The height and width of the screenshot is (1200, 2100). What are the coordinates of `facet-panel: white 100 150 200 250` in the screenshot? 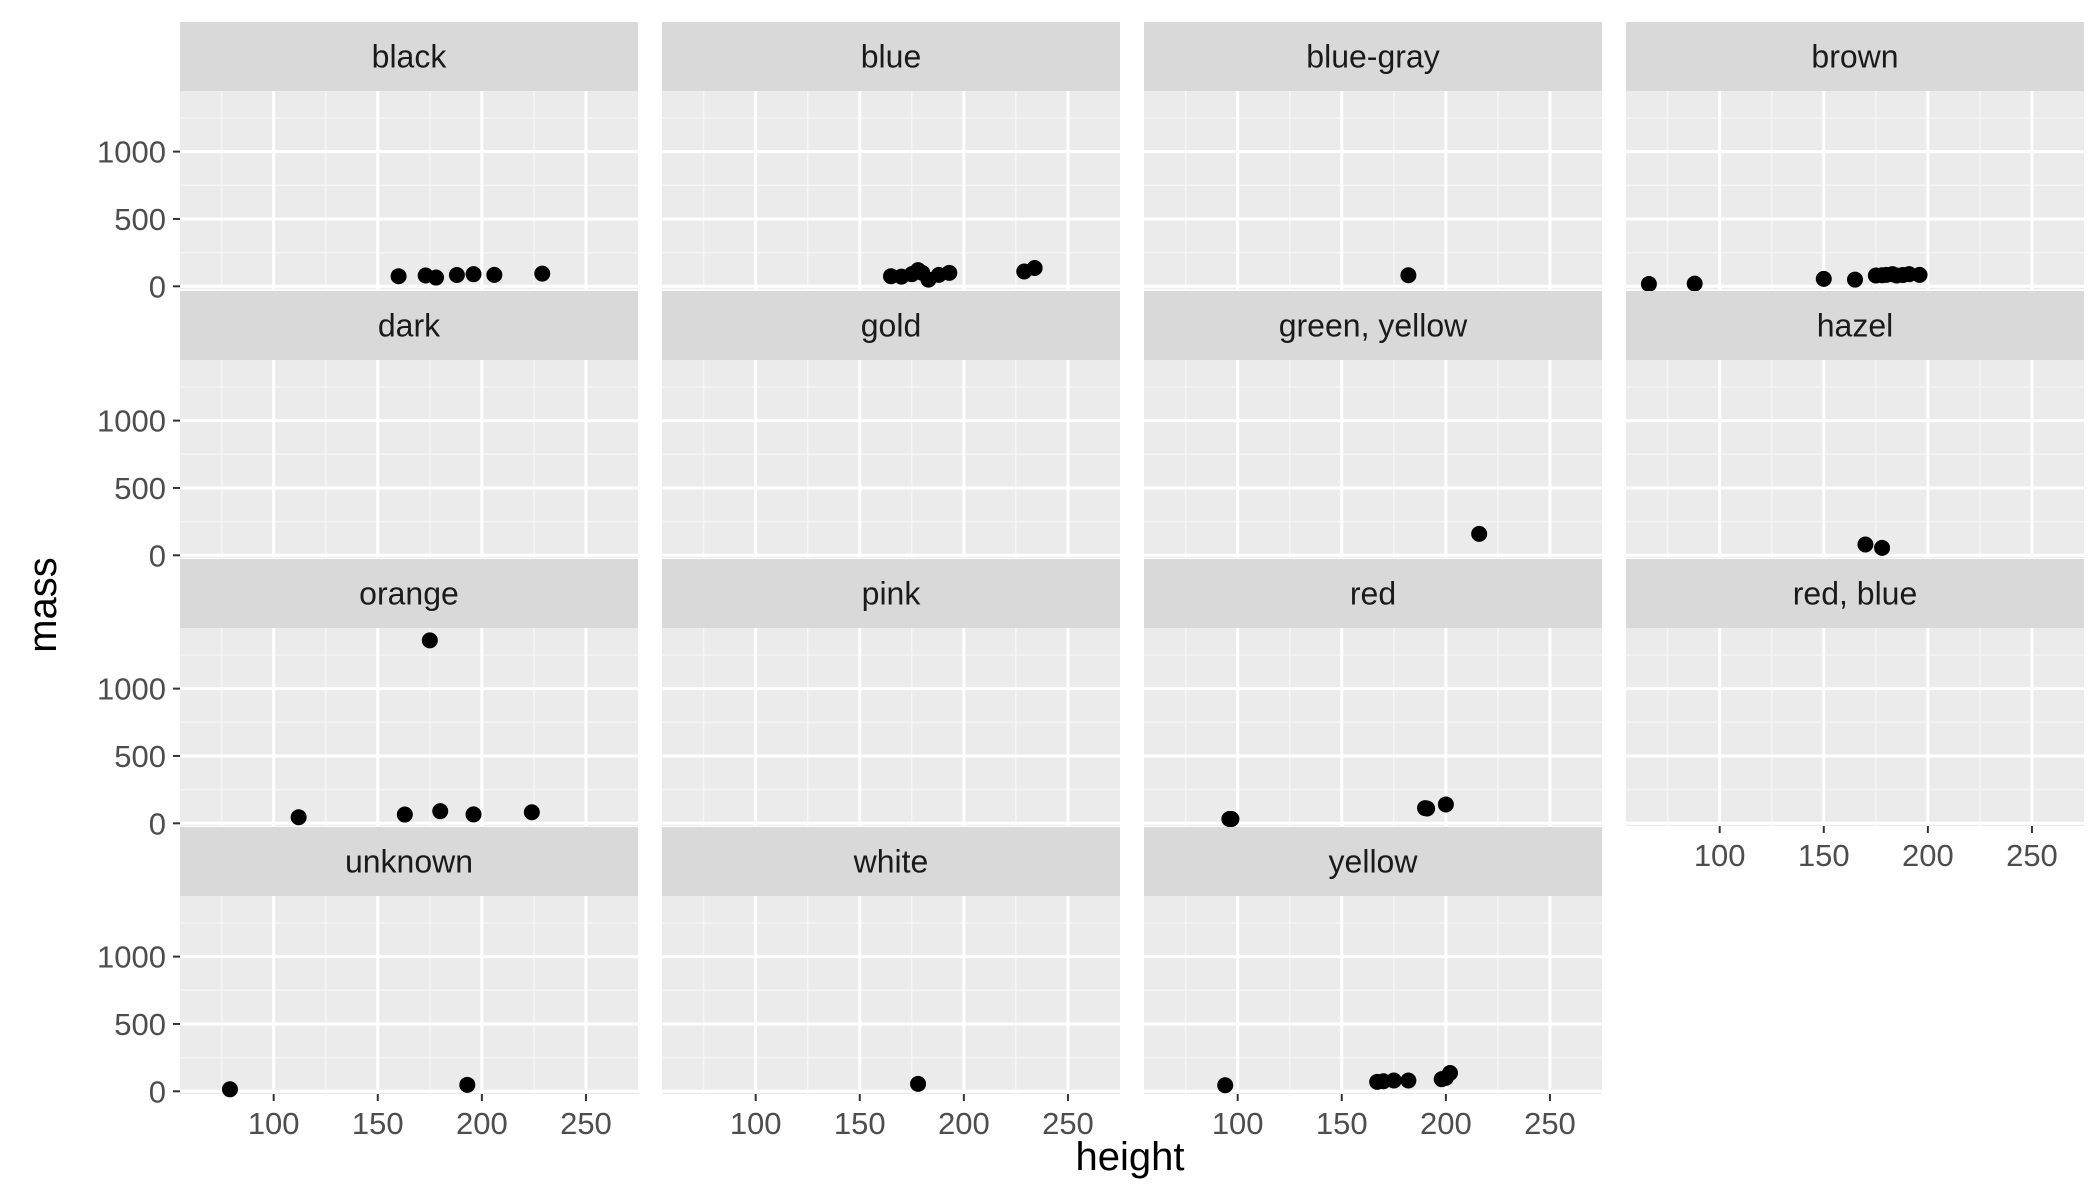 It's located at (891, 984).